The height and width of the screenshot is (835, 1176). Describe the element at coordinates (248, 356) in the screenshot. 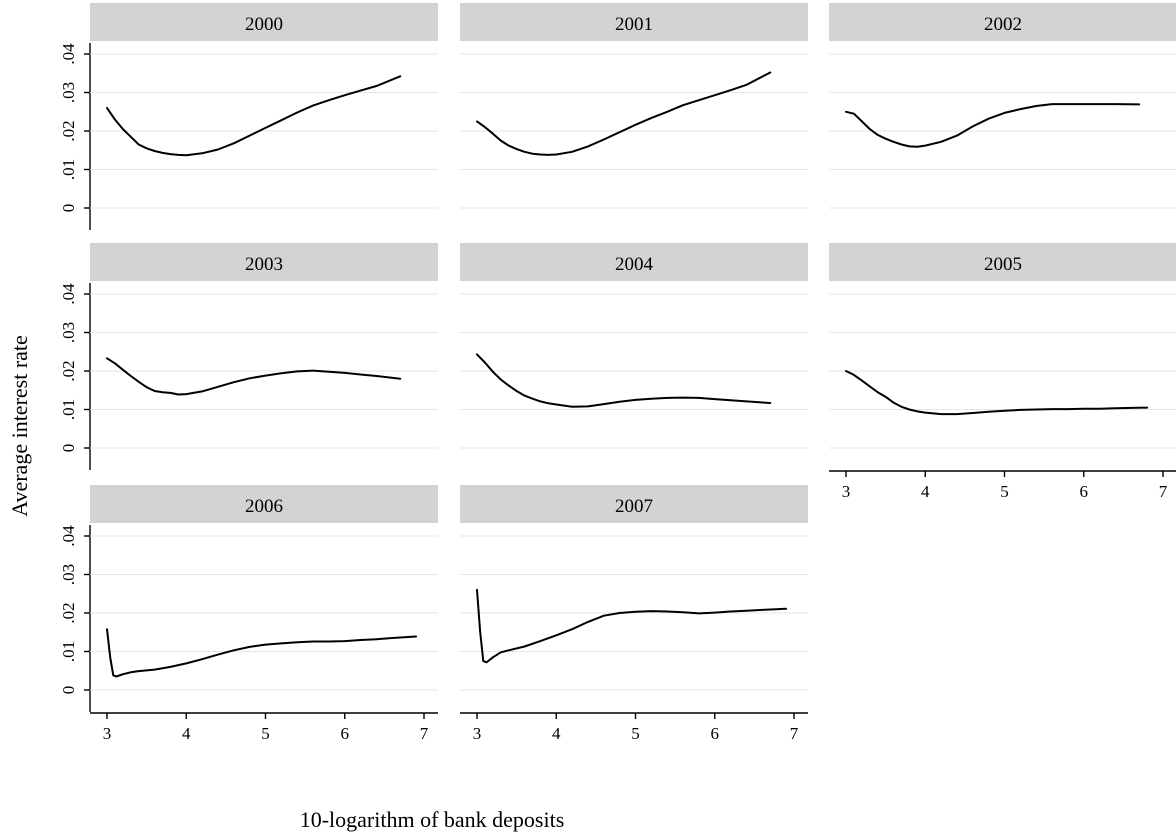

I see `panel-2003: 2003 0 .01 .02 .03 .04` at that location.